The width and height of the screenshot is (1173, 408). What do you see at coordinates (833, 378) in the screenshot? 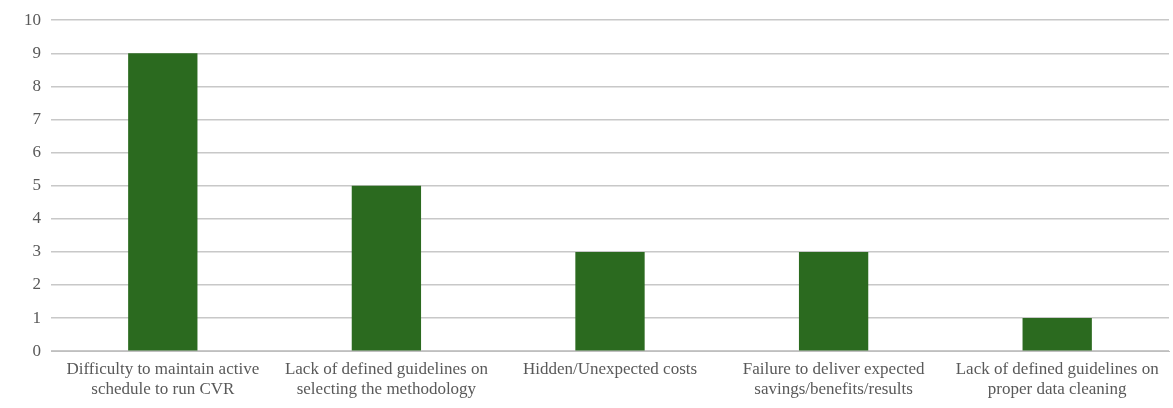
I see `x-tick-label: Failure to deliver expected savings/benefits/results` at bounding box center [833, 378].